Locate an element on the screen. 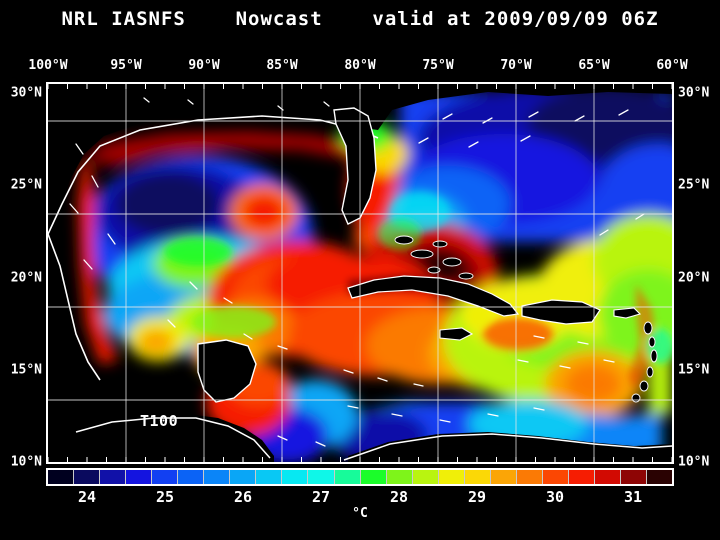 The image size is (720, 540). colorbar-tick-label: 24 is located at coordinates (87, 497).